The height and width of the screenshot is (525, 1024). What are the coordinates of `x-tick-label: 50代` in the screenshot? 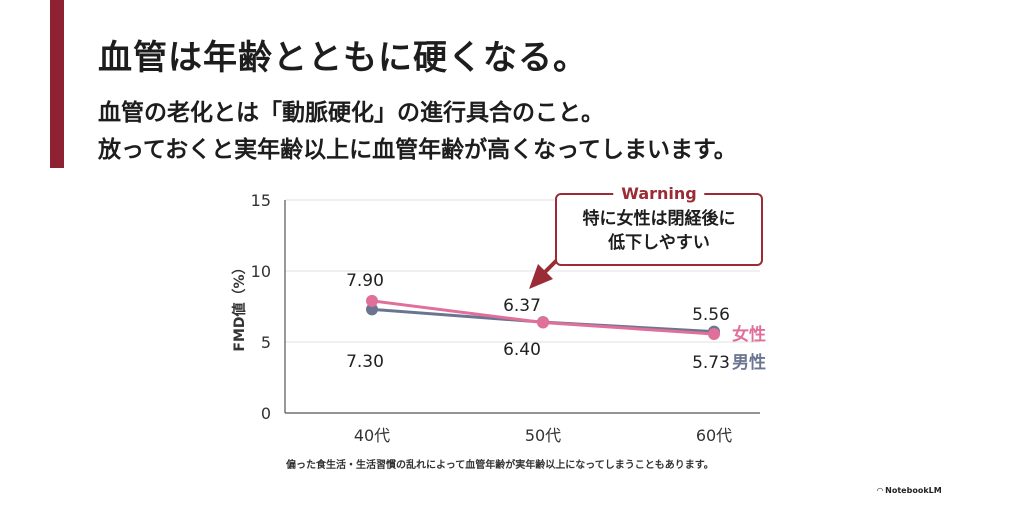 It's located at (543, 435).